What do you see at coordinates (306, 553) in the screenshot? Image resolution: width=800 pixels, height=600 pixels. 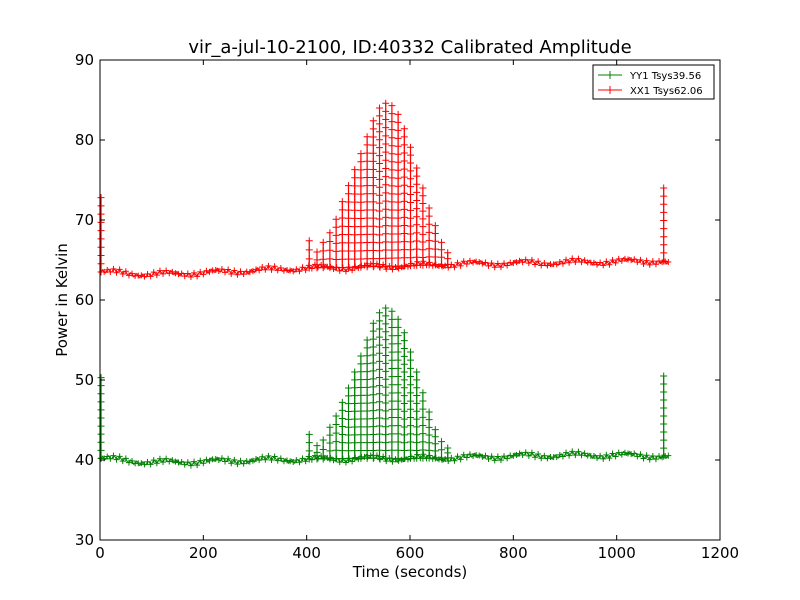 I see `x-tick-label: 400` at bounding box center [306, 553].